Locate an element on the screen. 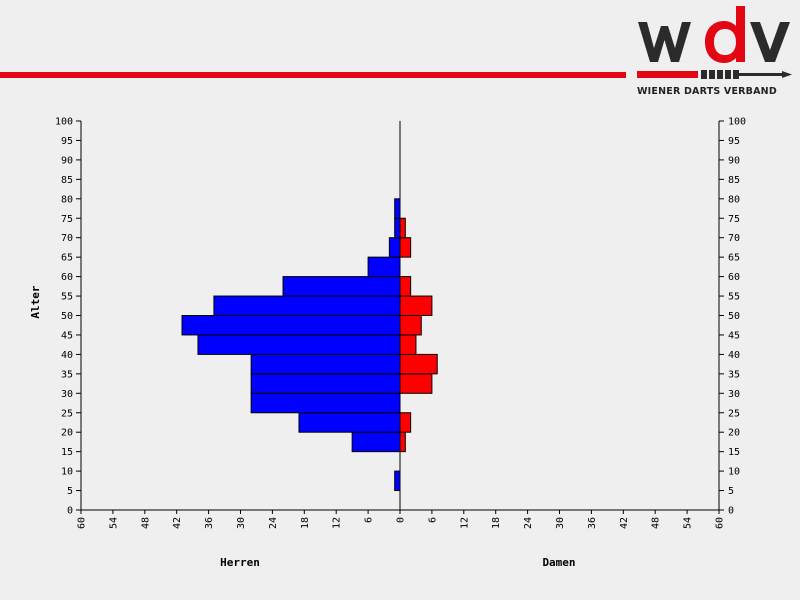  y-tick-label-right: 10 is located at coordinates (734, 472).